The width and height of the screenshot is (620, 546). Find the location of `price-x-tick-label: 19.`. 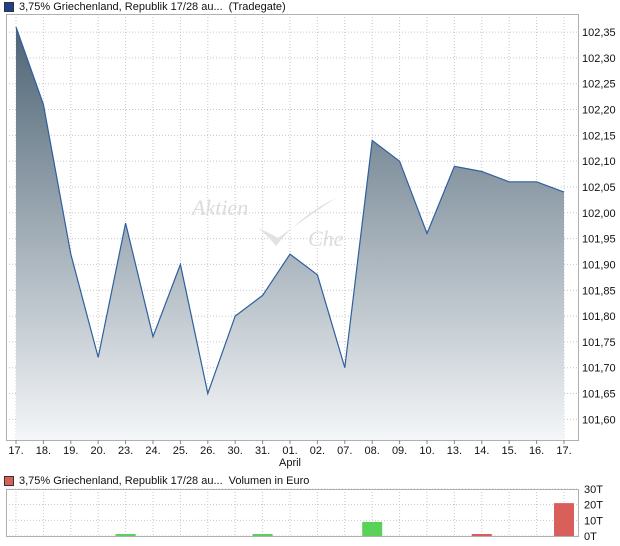

price-x-tick-label: 19. is located at coordinates (70, 451).